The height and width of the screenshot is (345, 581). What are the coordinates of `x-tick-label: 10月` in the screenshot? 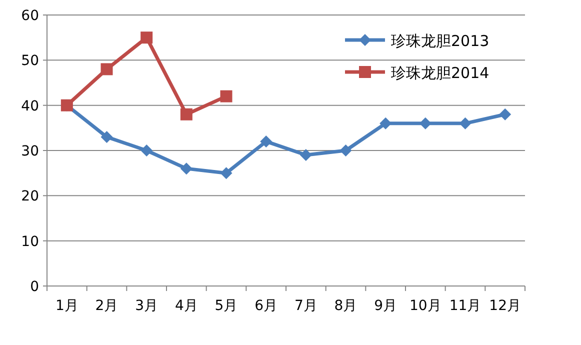 It's located at (426, 306).